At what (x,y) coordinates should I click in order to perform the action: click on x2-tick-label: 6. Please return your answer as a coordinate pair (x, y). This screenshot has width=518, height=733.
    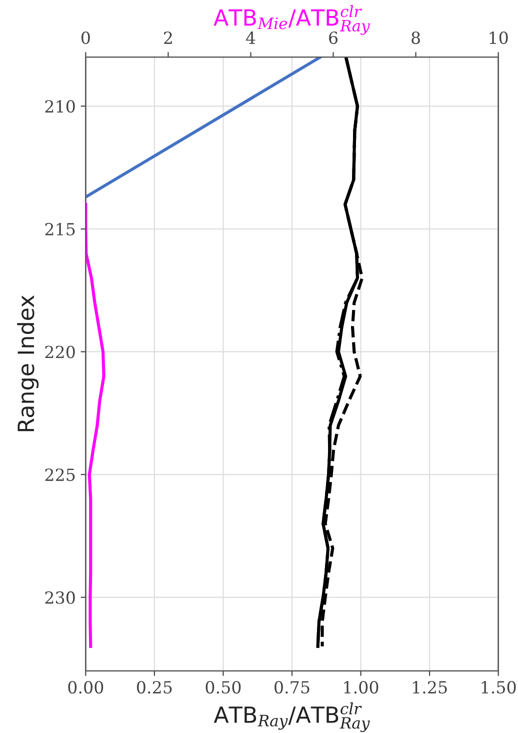
    Looking at the image, I should click on (333, 37).